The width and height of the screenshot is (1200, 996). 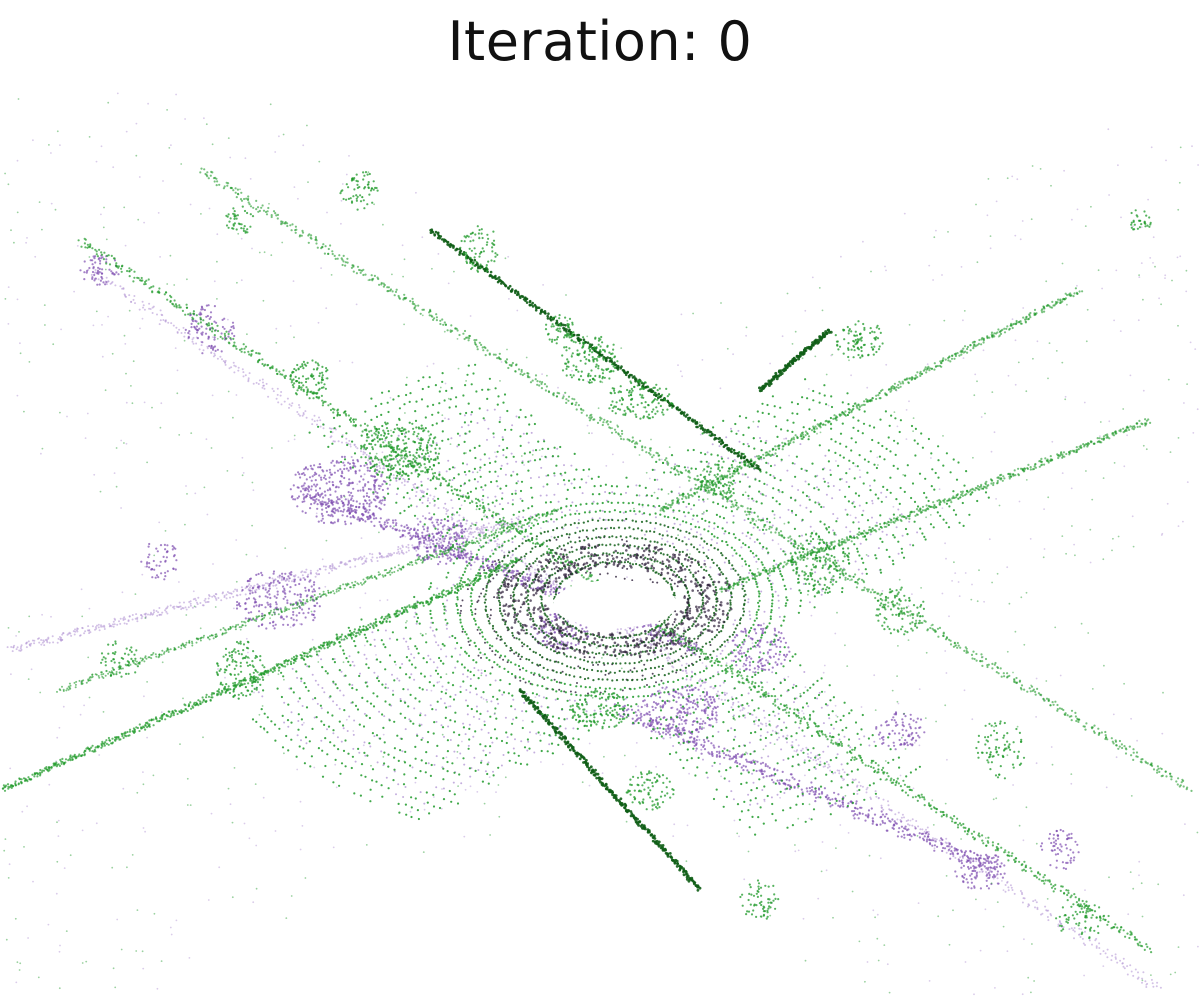 I want to click on ego-vehicle-hole, so click(x=615, y=604).